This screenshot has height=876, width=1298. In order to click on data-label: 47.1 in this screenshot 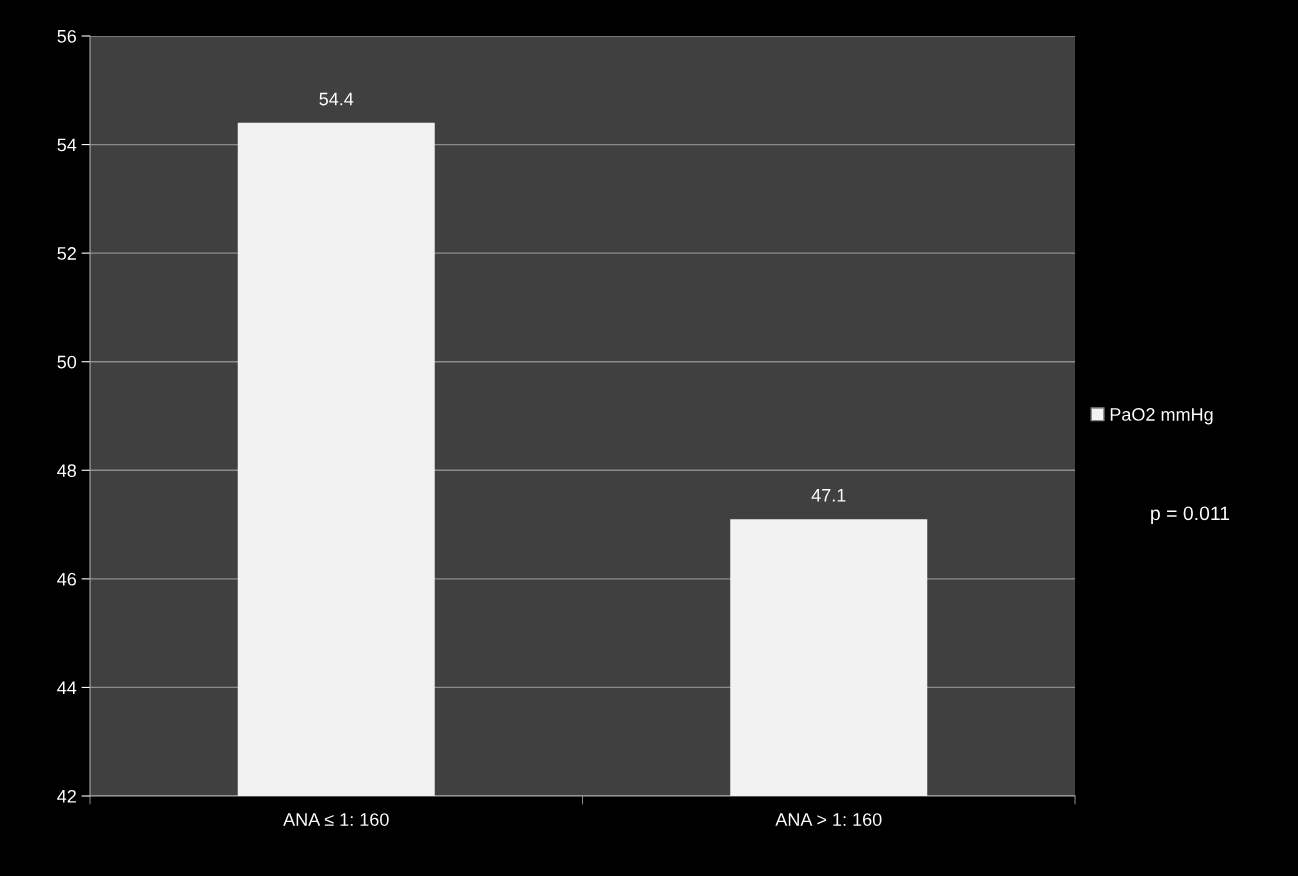, I will do `click(828, 495)`.